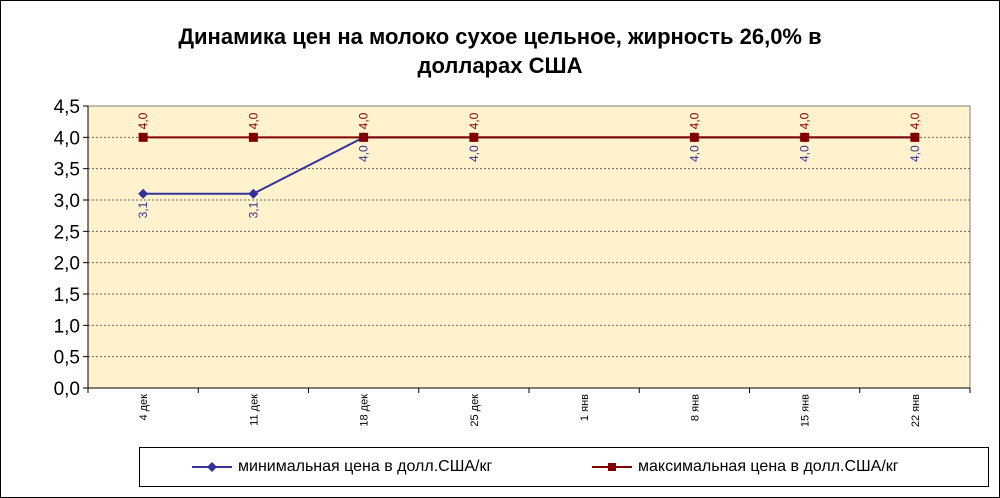 The width and height of the screenshot is (1000, 498). Describe the element at coordinates (67, 326) in the screenshot. I see `y-tick-label: 1,0` at that location.